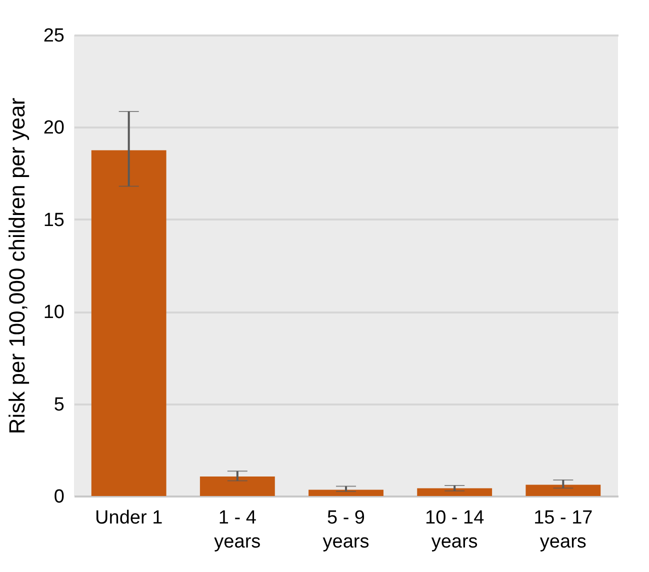 This screenshot has width=649, height=572. What do you see at coordinates (17, 266) in the screenshot?
I see `y-axis-title: Risk per 100,000 children per year` at bounding box center [17, 266].